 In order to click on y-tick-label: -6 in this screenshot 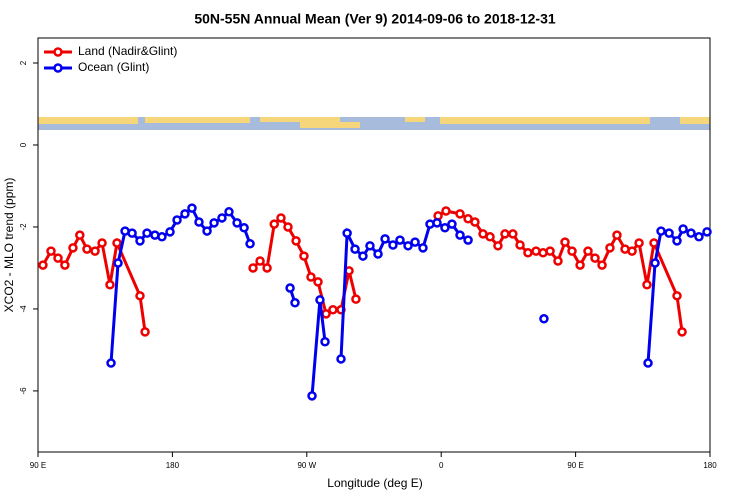, I will do `click(23, 391)`.